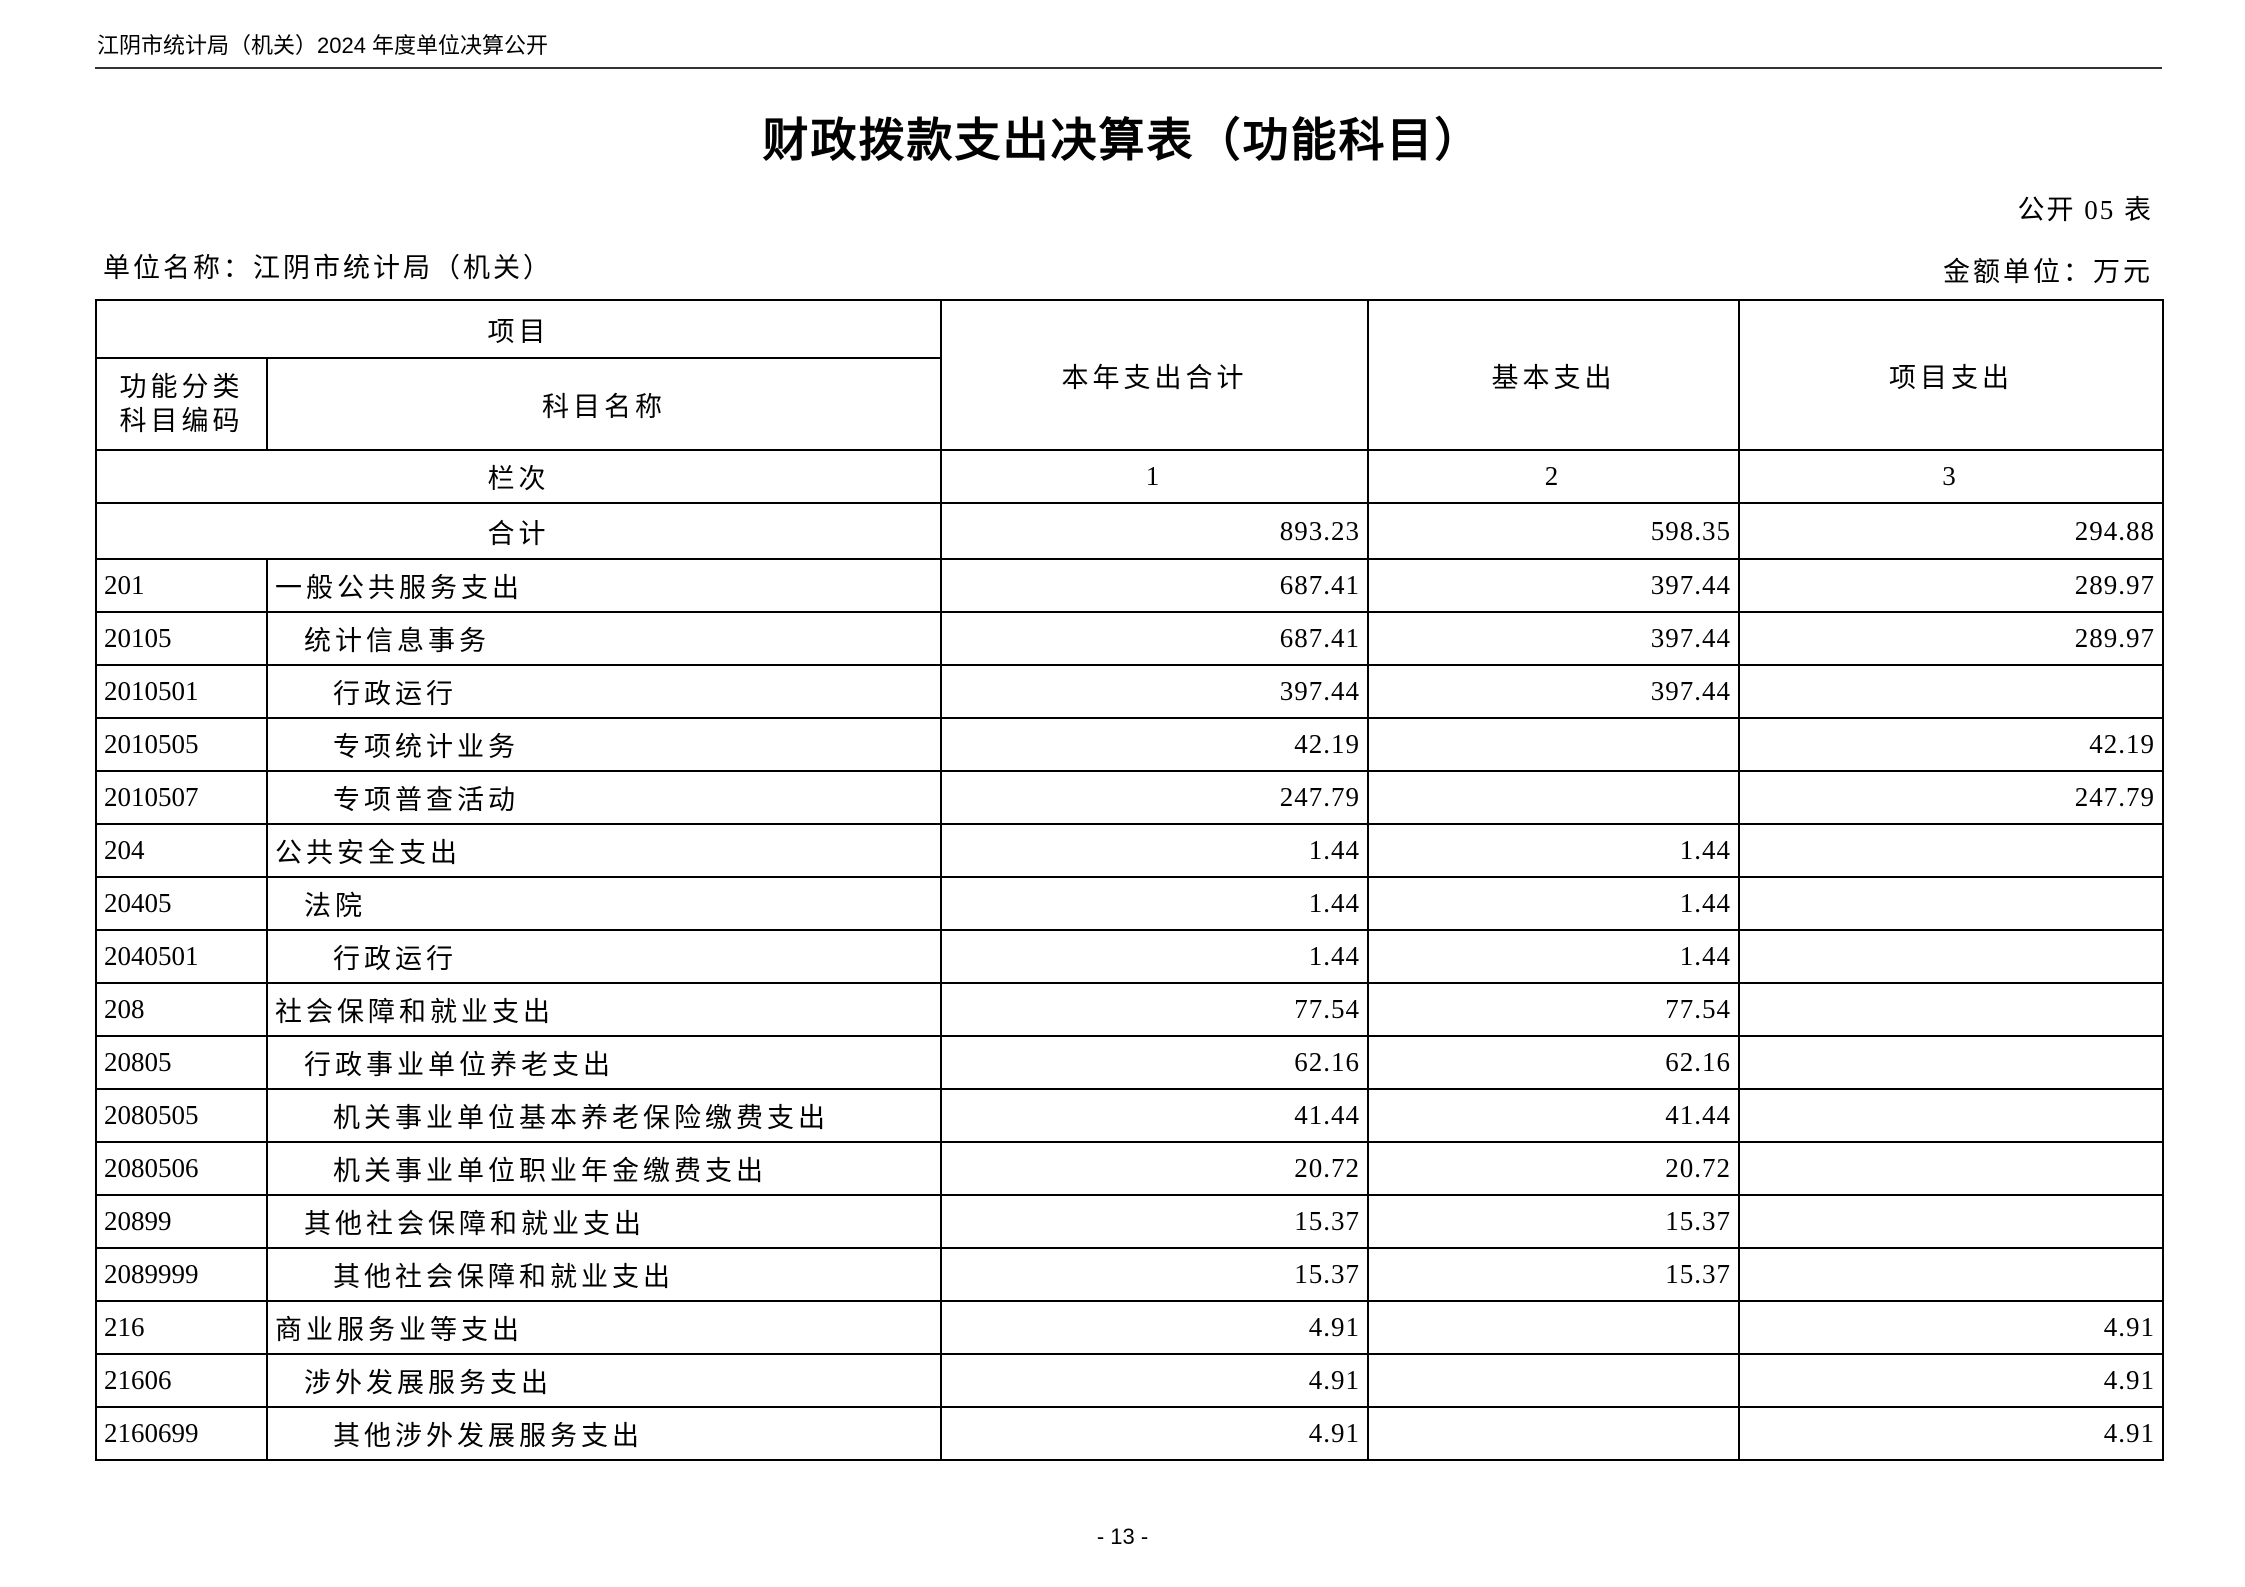  I want to click on column-index-1: 1, so click(1154, 476).